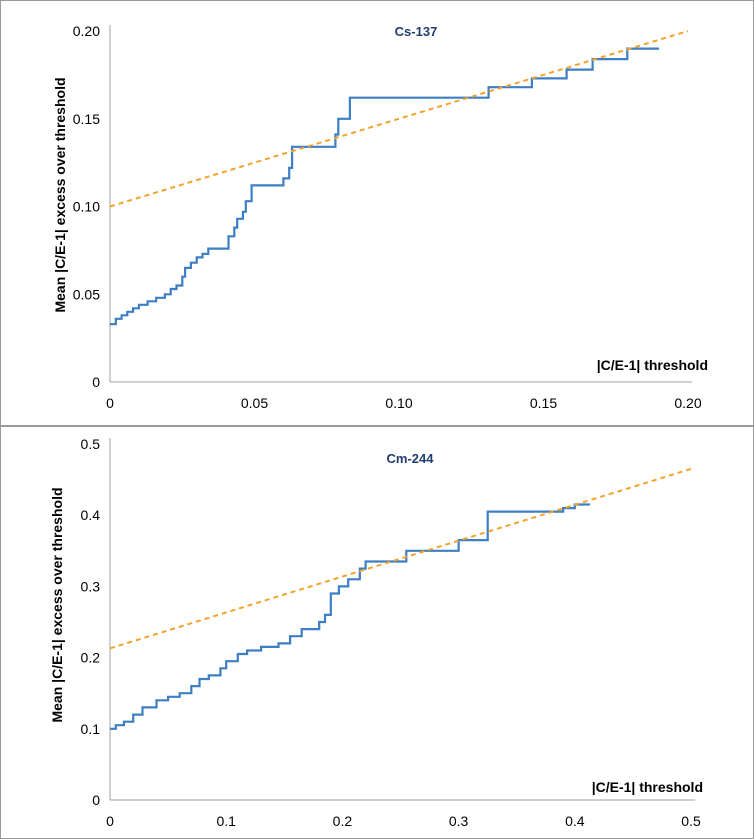 Image resolution: width=754 pixels, height=839 pixels. I want to click on x-tick-label: 0.1, so click(226, 821).